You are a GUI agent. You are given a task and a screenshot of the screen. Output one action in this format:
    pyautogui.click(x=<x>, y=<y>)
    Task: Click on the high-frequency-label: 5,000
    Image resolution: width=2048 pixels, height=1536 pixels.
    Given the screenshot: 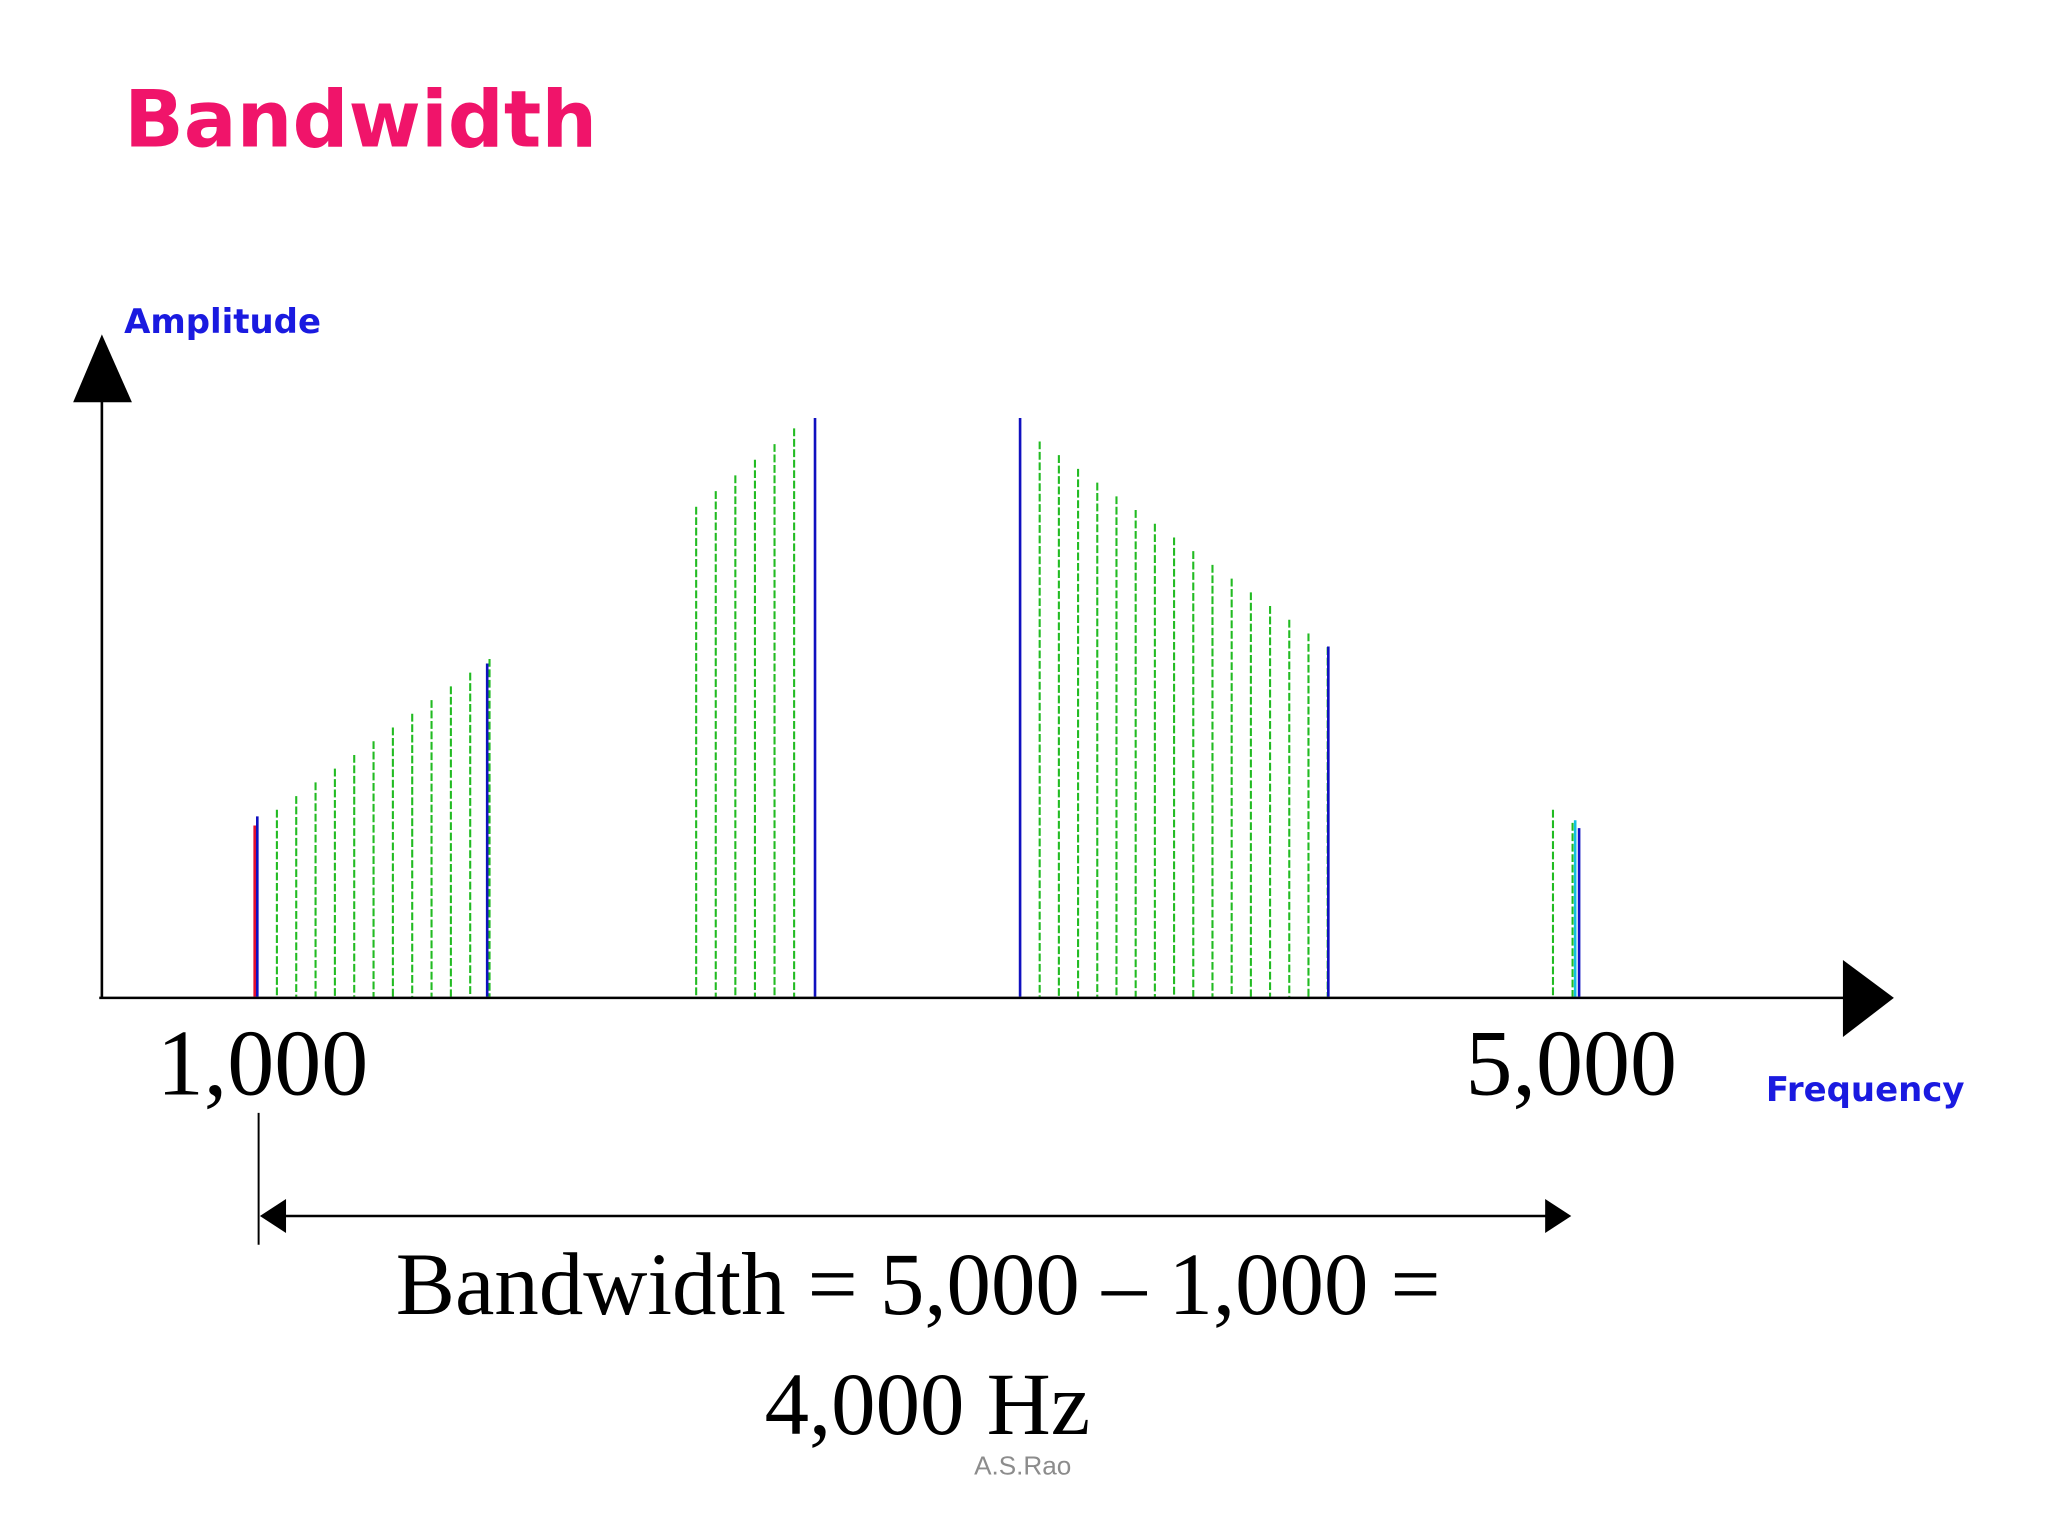 What is the action you would take?
    pyautogui.click(x=1571, y=1064)
    